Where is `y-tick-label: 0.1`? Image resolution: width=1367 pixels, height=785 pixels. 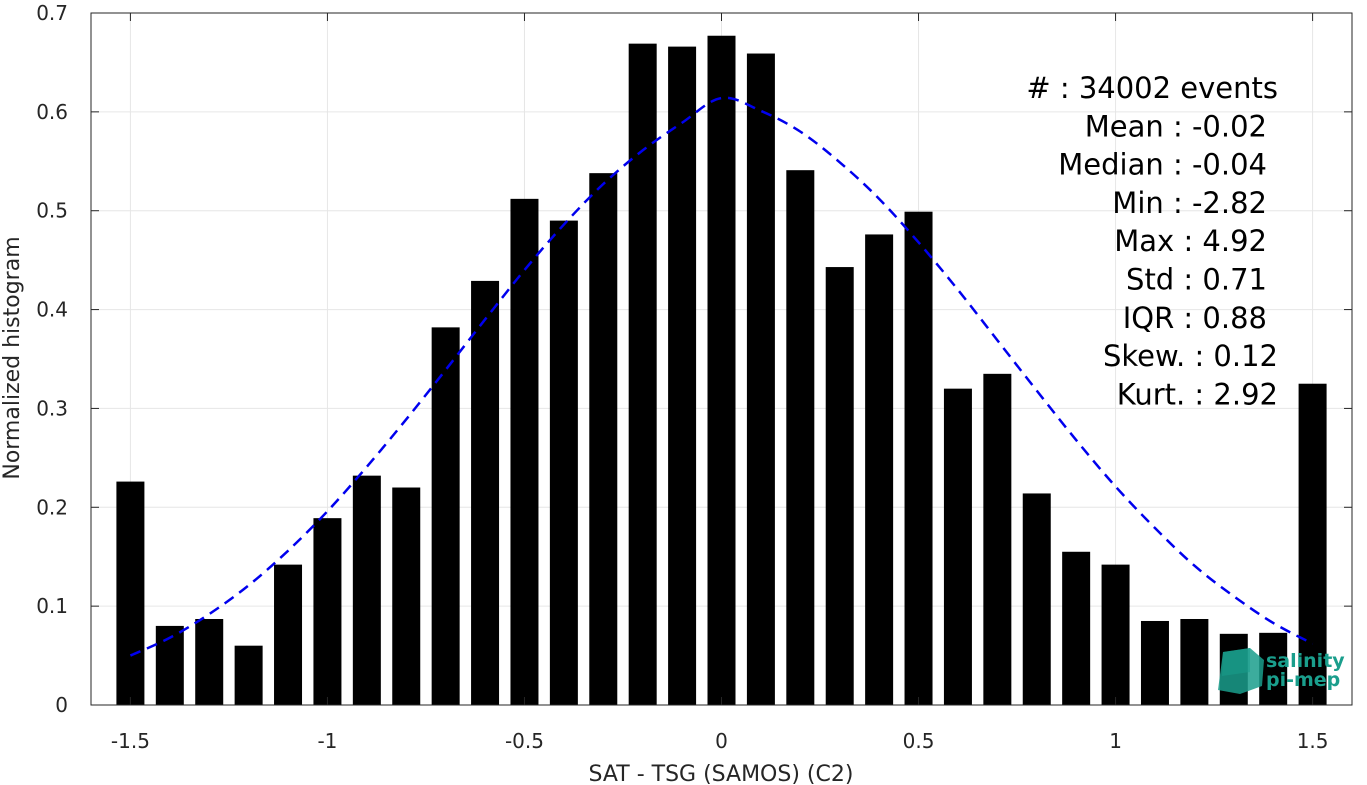
y-tick-label: 0.1 is located at coordinates (52, 606).